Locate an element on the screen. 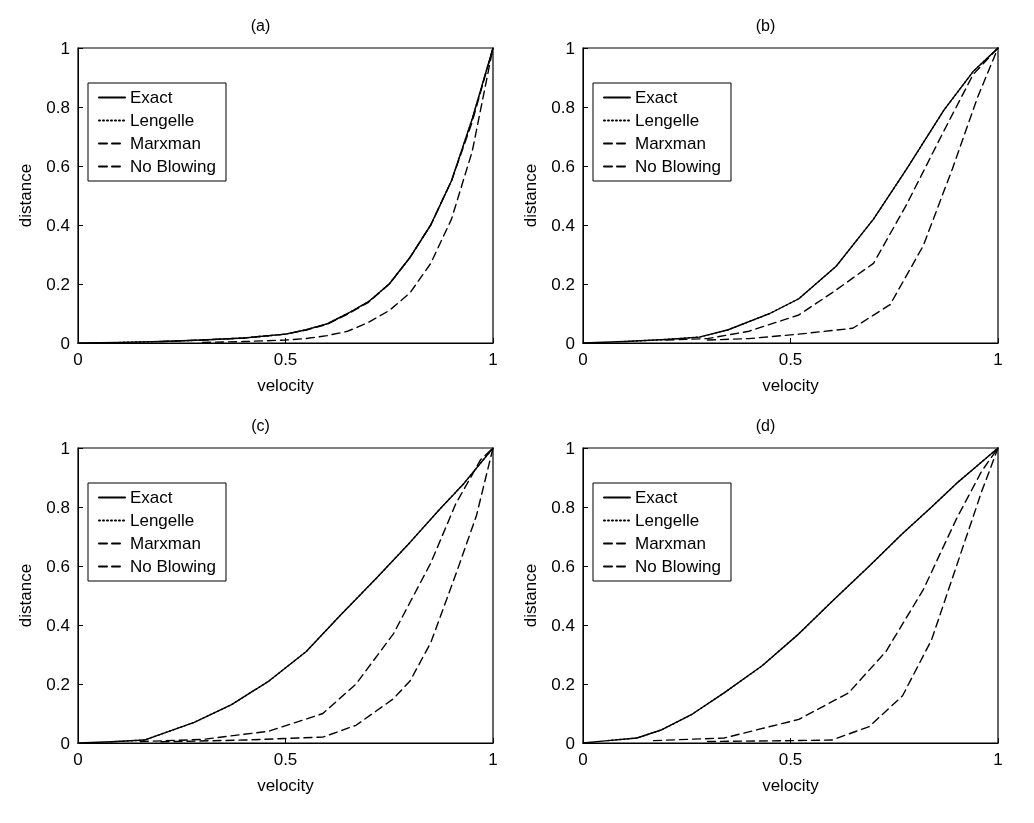 The width and height of the screenshot is (1034, 823). chart-title: (d) is located at coordinates (765, 425).